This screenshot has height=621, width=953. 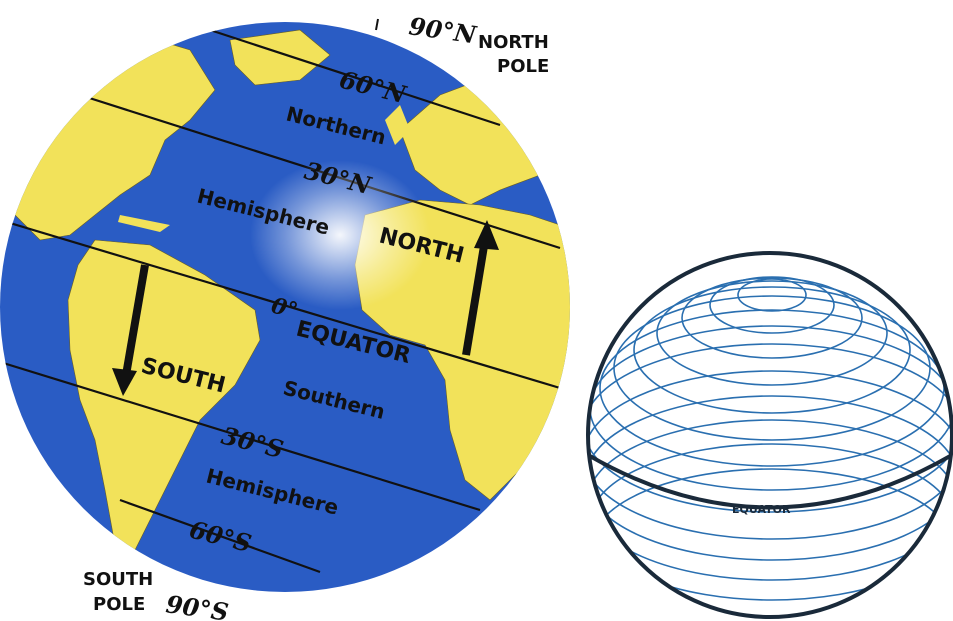 What do you see at coordinates (156, 595) in the screenshot?
I see `south-pole-label: SOUTH POLE 90°S` at bounding box center [156, 595].